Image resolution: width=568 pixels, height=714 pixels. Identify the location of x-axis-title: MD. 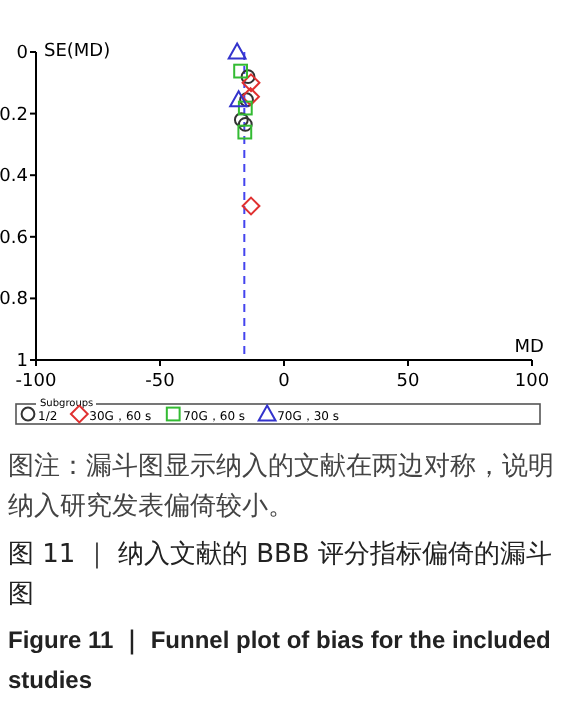
(529, 348).